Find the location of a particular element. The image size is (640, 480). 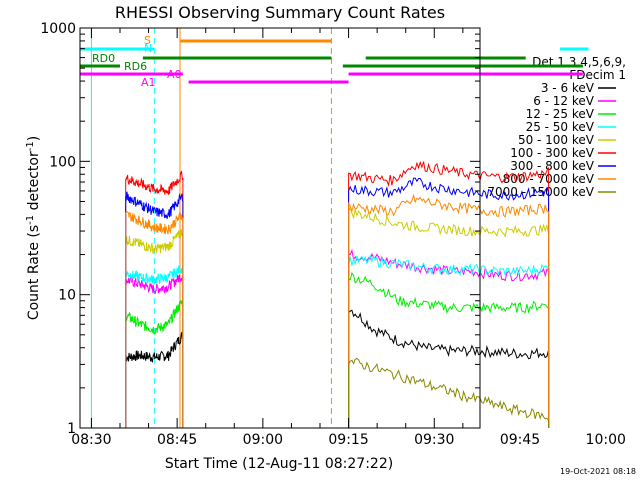

y-axis-label: Count Rate (s-1 detector-1) is located at coordinates (34, 228).